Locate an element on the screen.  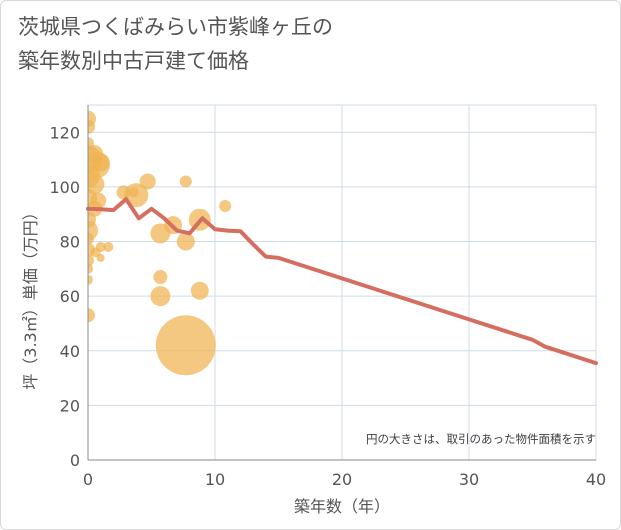
y-tick-label: 60 is located at coordinates (70, 296).